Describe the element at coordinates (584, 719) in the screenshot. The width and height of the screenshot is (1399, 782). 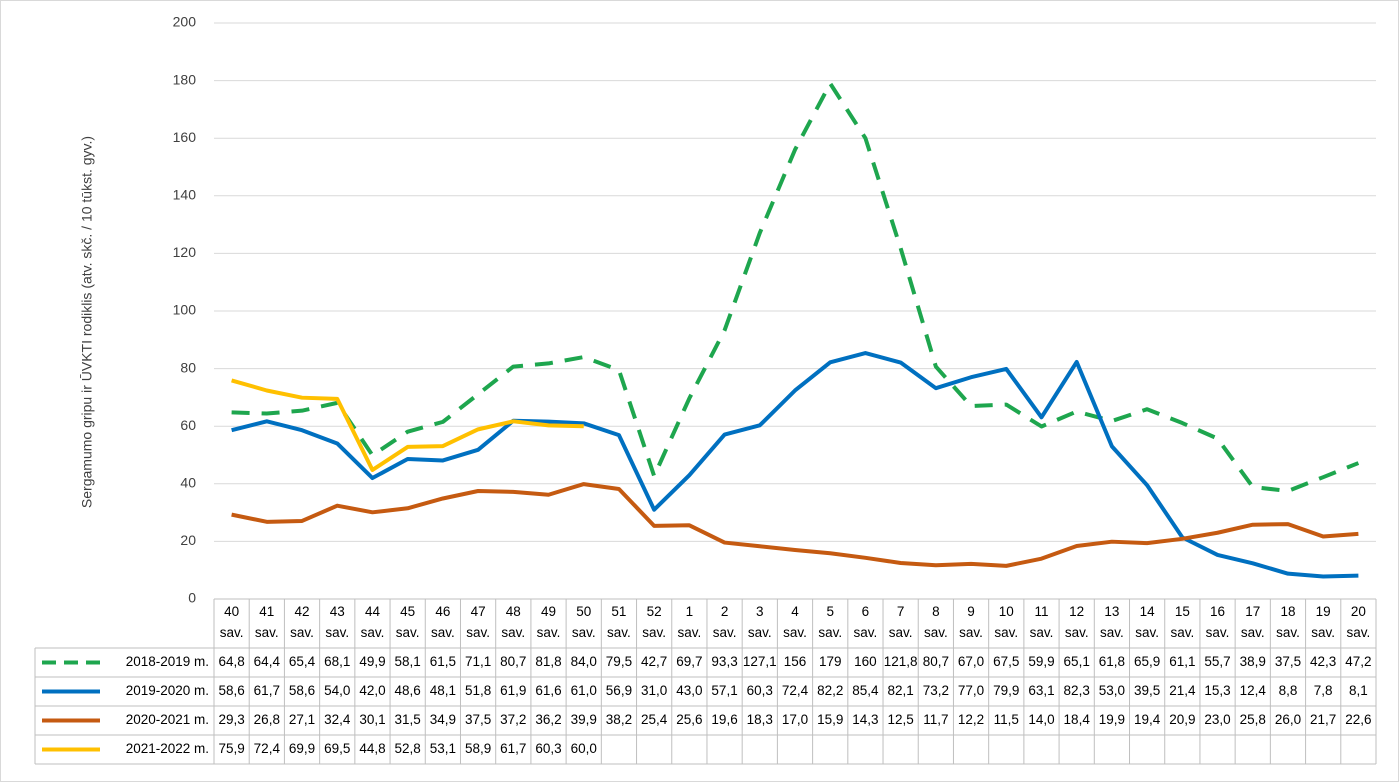
I see `value-label: 39,9` at that location.